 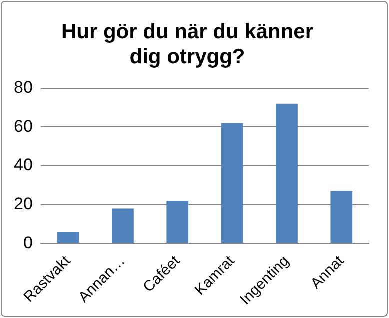 I want to click on y-tick-label: 60, so click(x=23, y=126).